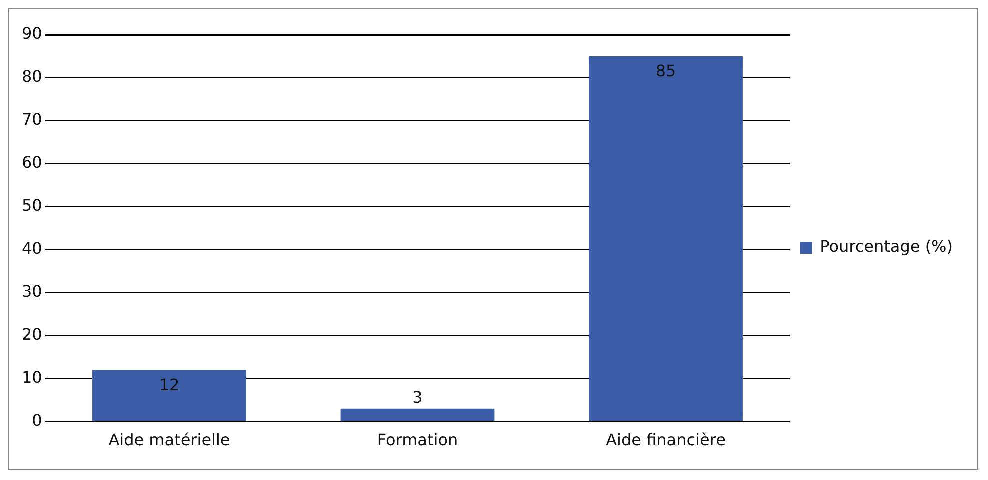 Image resolution: width=988 pixels, height=480 pixels. I want to click on y-tick-label: 20, so click(32, 334).